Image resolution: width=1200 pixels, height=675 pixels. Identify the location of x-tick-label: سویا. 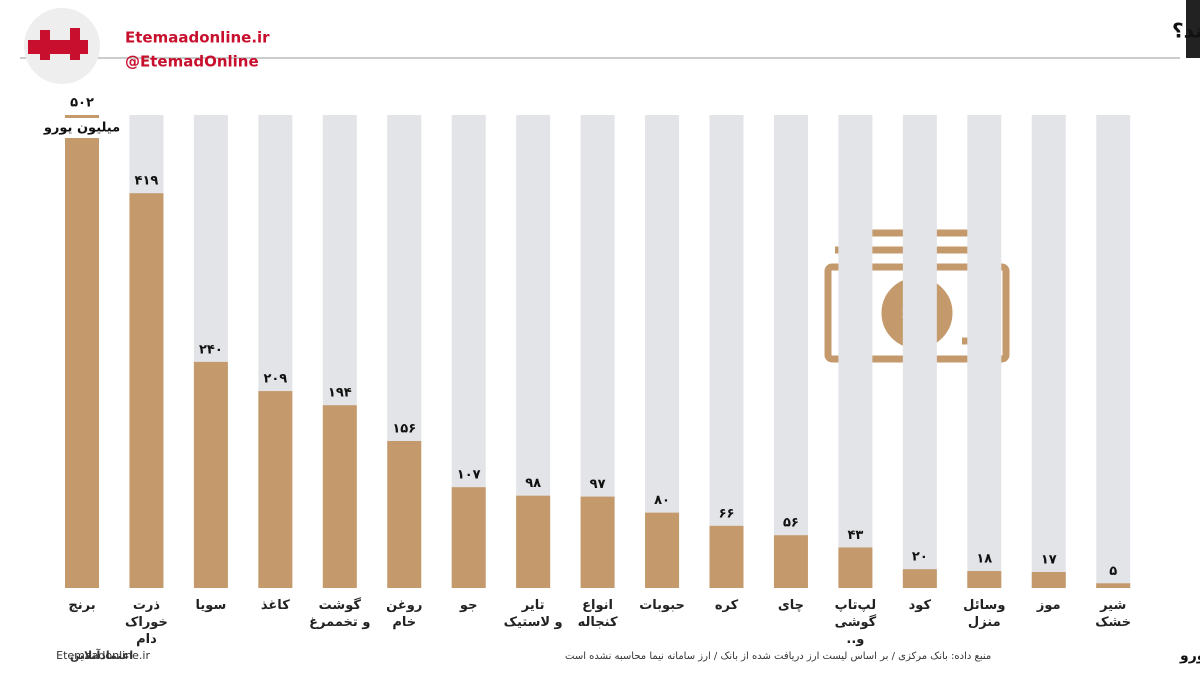
(211, 605).